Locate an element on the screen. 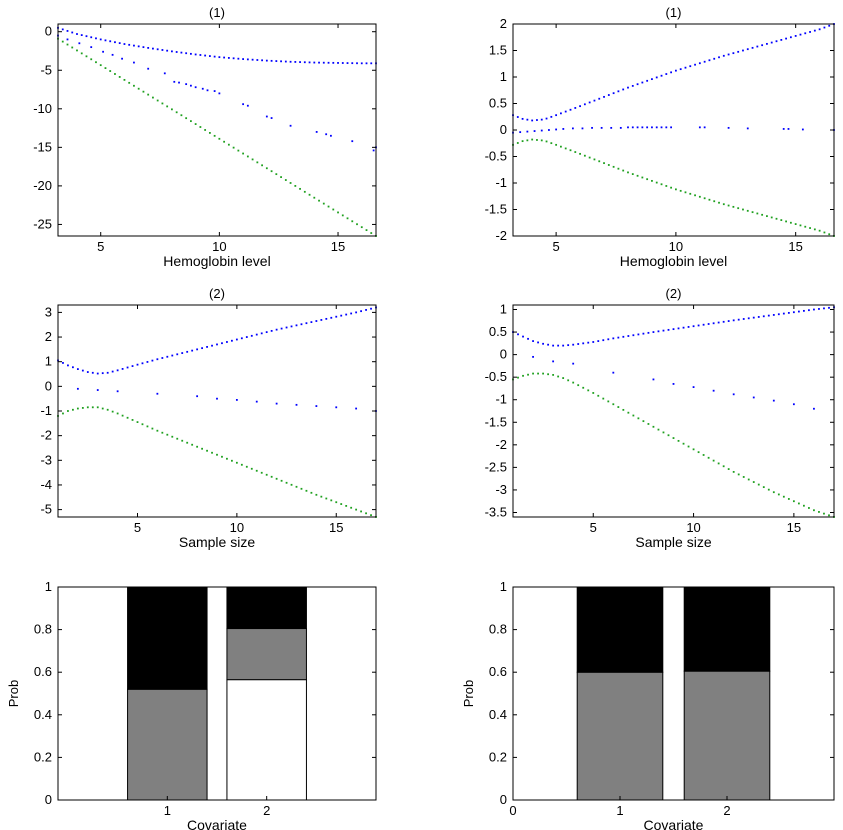  y-tick-label: 2 is located at coordinates (503, 23).